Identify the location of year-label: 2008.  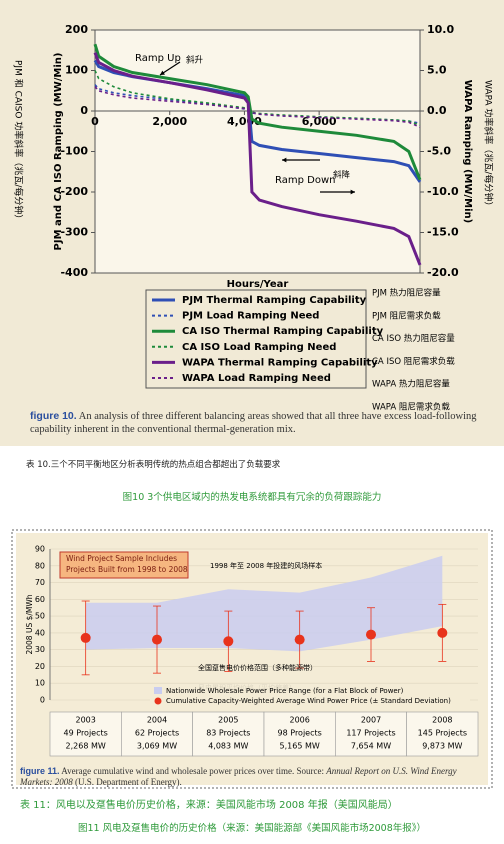
(442, 720).